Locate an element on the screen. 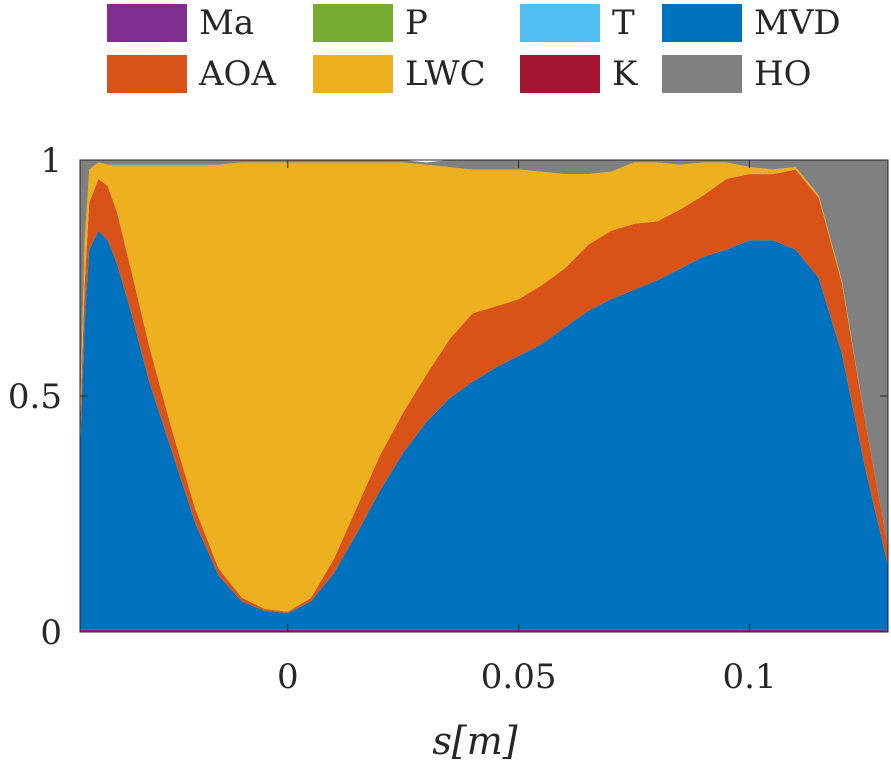 Image resolution: width=891 pixels, height=769 pixels. x-tick-label: 0 is located at coordinates (288, 677).